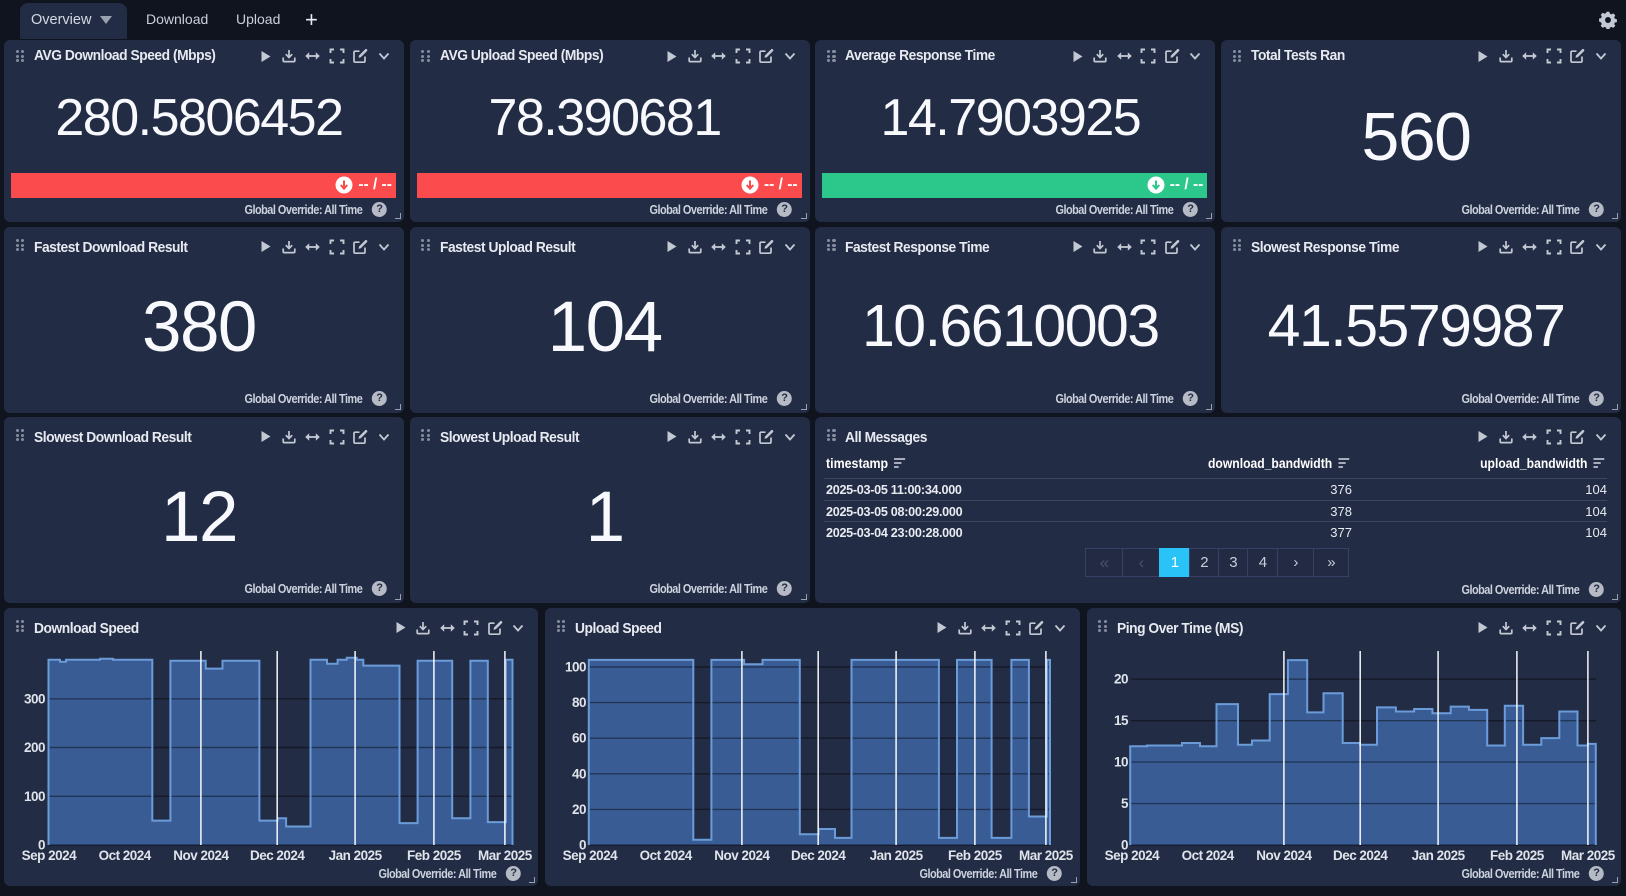  What do you see at coordinates (1121, 762) in the screenshot?
I see `svg-text: 10` at bounding box center [1121, 762].